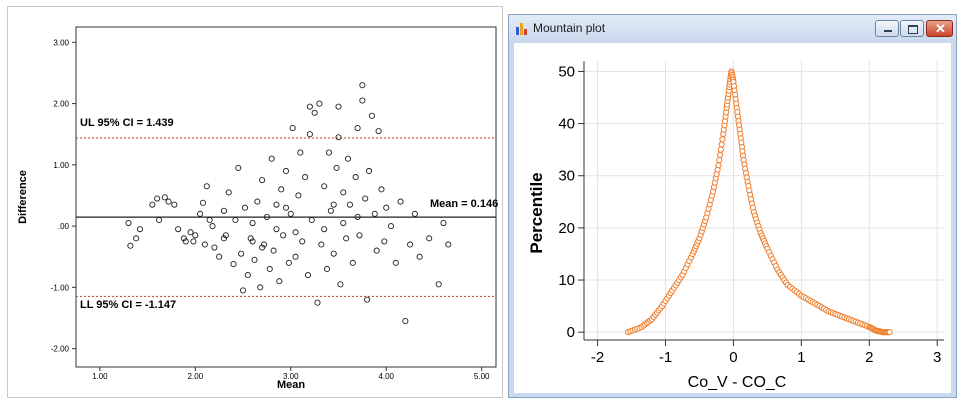 This screenshot has width=964, height=403. I want to click on maximize-button, so click(912, 28).